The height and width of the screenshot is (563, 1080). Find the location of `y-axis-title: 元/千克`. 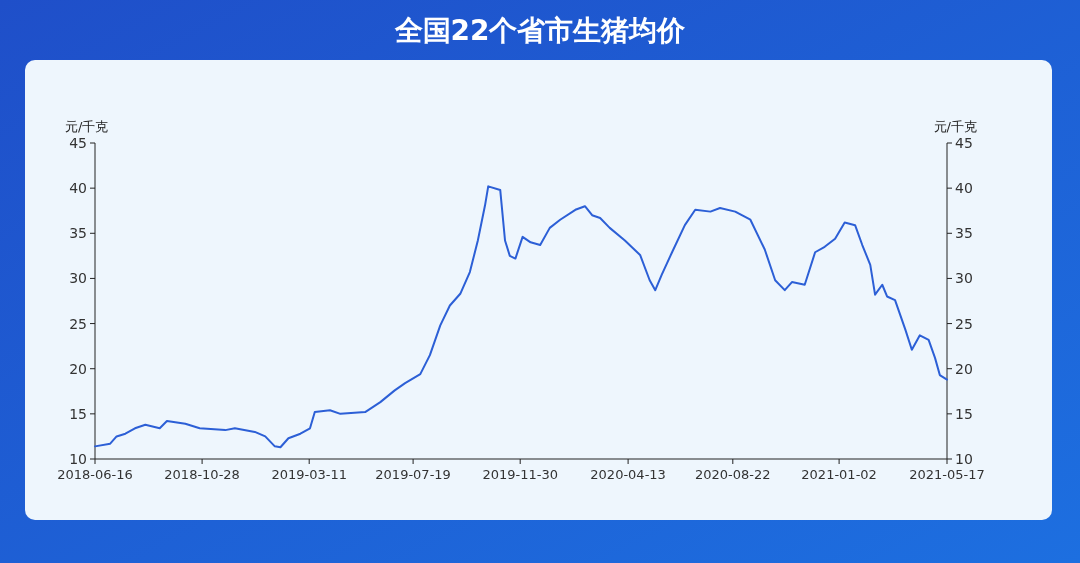

y-axis-title: 元/千克 is located at coordinates (87, 126).